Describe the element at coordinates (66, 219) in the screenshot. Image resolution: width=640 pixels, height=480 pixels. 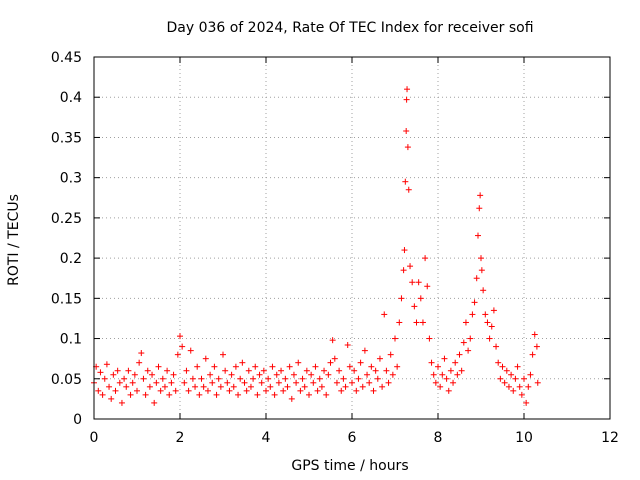
I see `y-tick-label: 0.25` at that location.